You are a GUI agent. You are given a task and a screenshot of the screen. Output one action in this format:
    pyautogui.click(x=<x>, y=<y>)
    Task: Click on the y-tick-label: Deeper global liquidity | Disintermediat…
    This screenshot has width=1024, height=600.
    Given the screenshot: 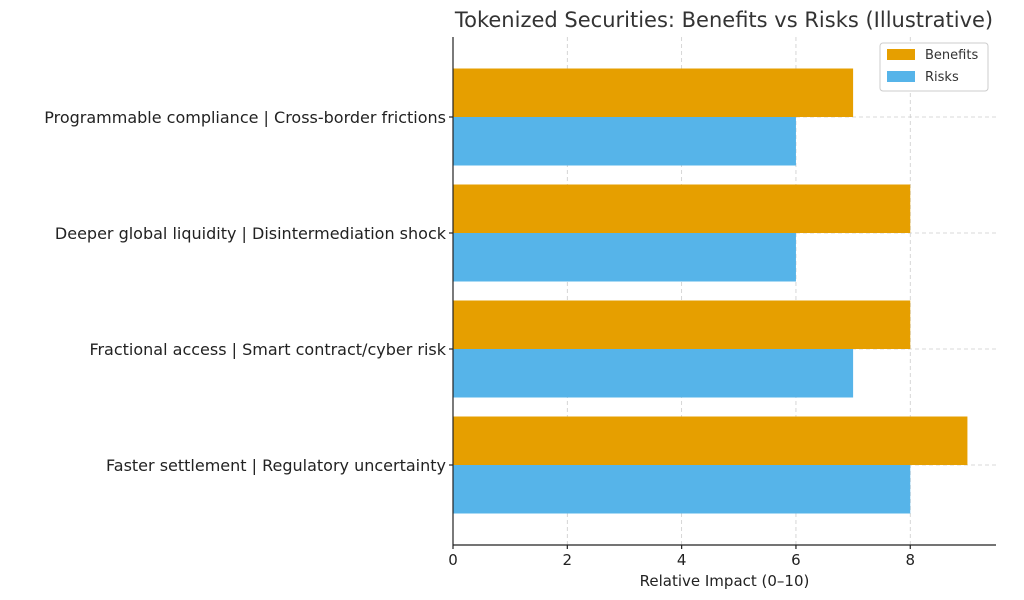 What is the action you would take?
    pyautogui.click(x=251, y=233)
    